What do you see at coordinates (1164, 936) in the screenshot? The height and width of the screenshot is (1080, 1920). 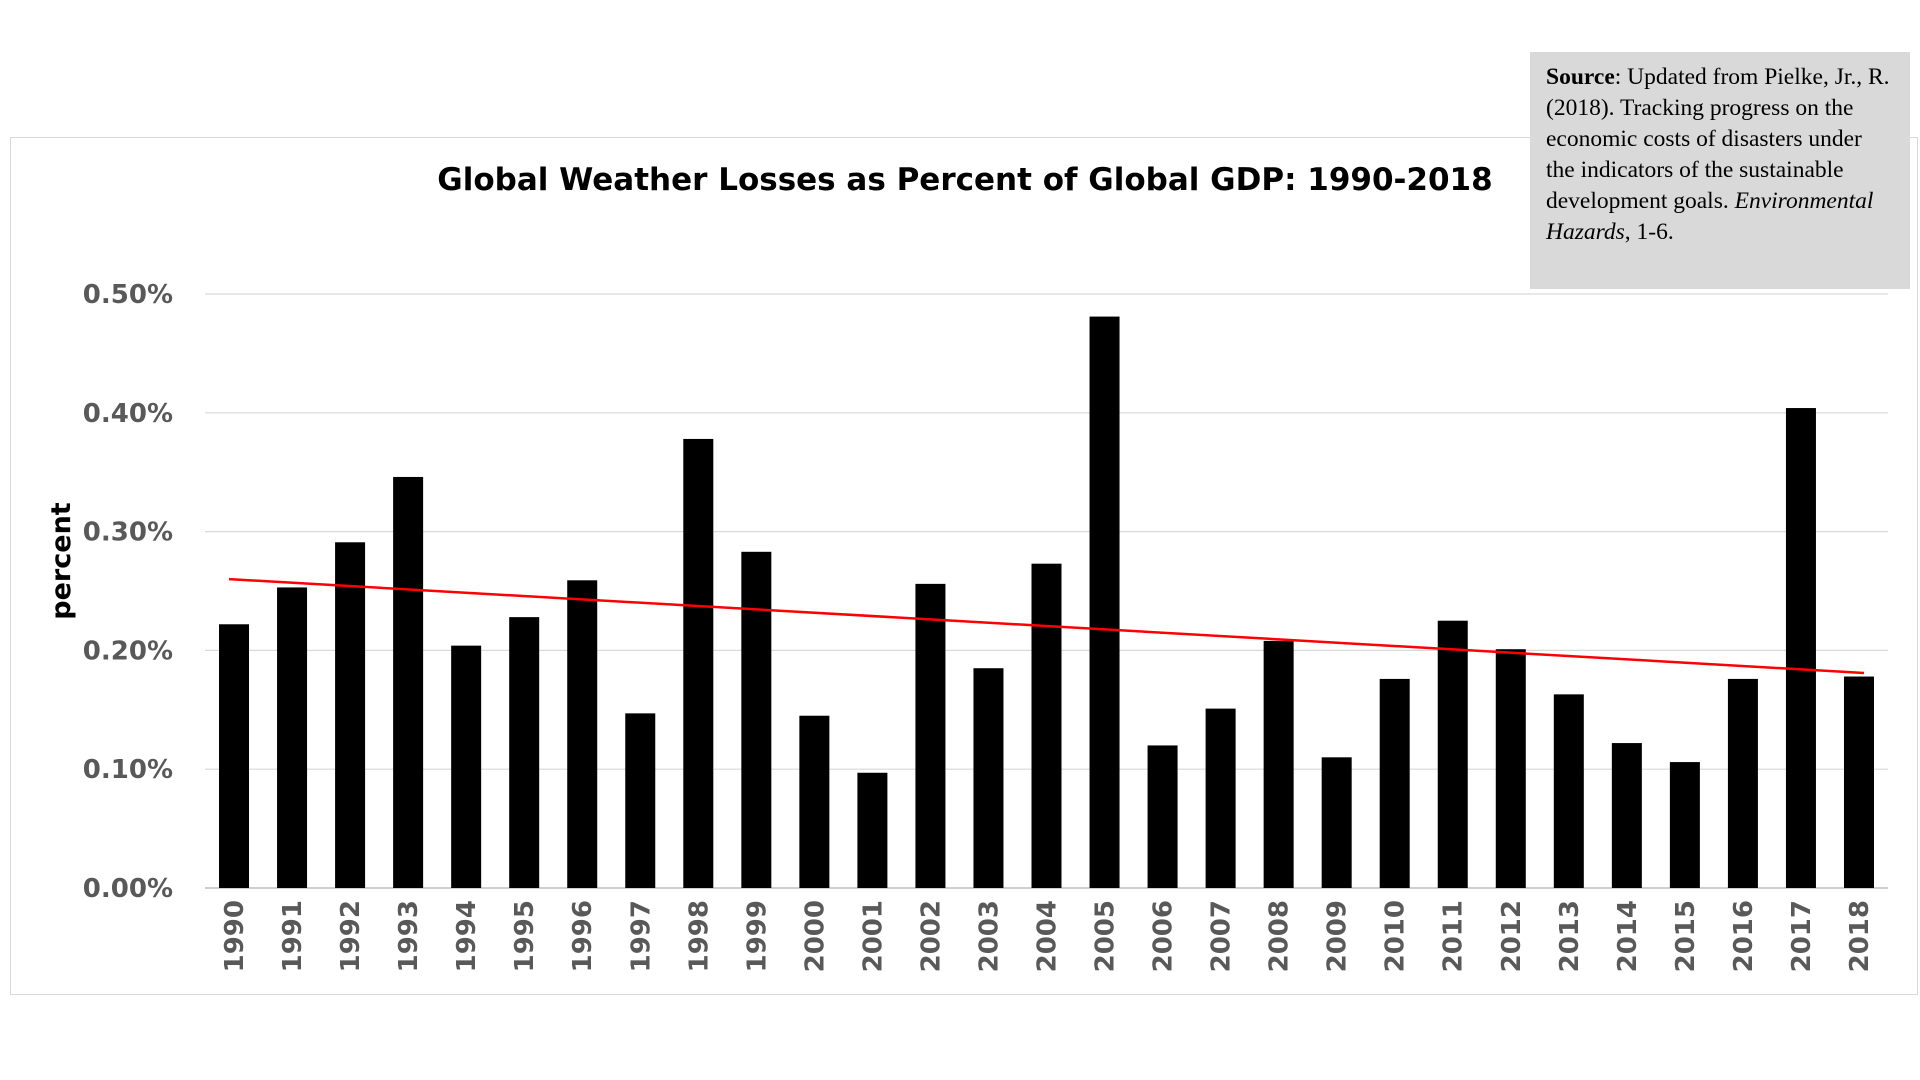 I see `x-tick-label: 2006` at bounding box center [1164, 936].